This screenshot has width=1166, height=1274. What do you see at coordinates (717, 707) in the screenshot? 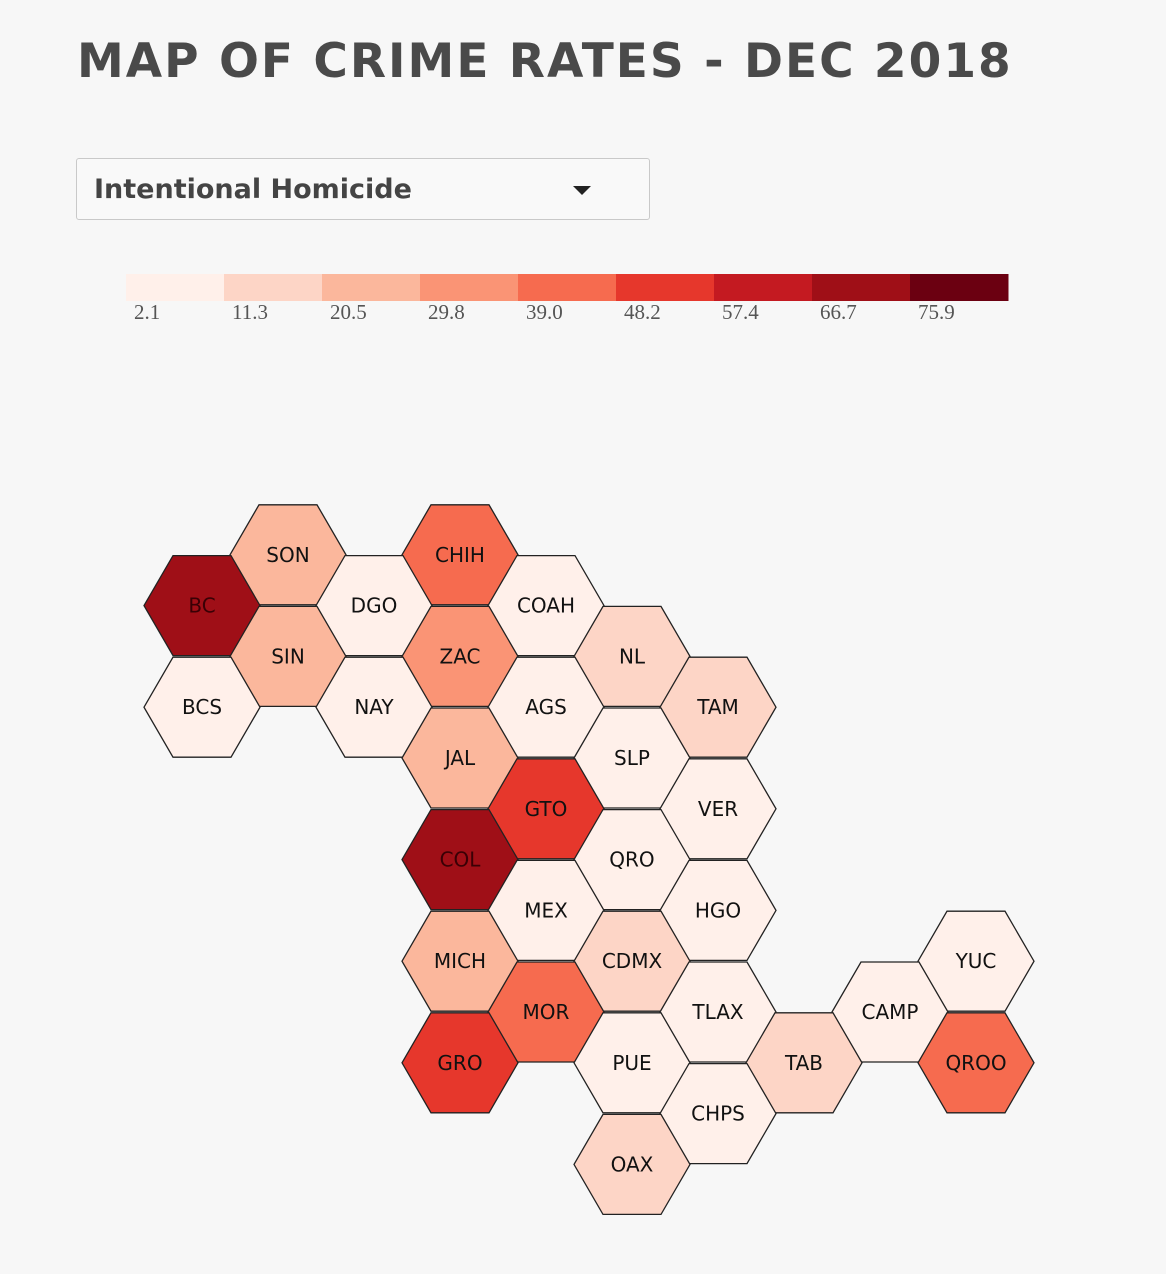
I see `hex-label-tam: TAM` at bounding box center [717, 707].